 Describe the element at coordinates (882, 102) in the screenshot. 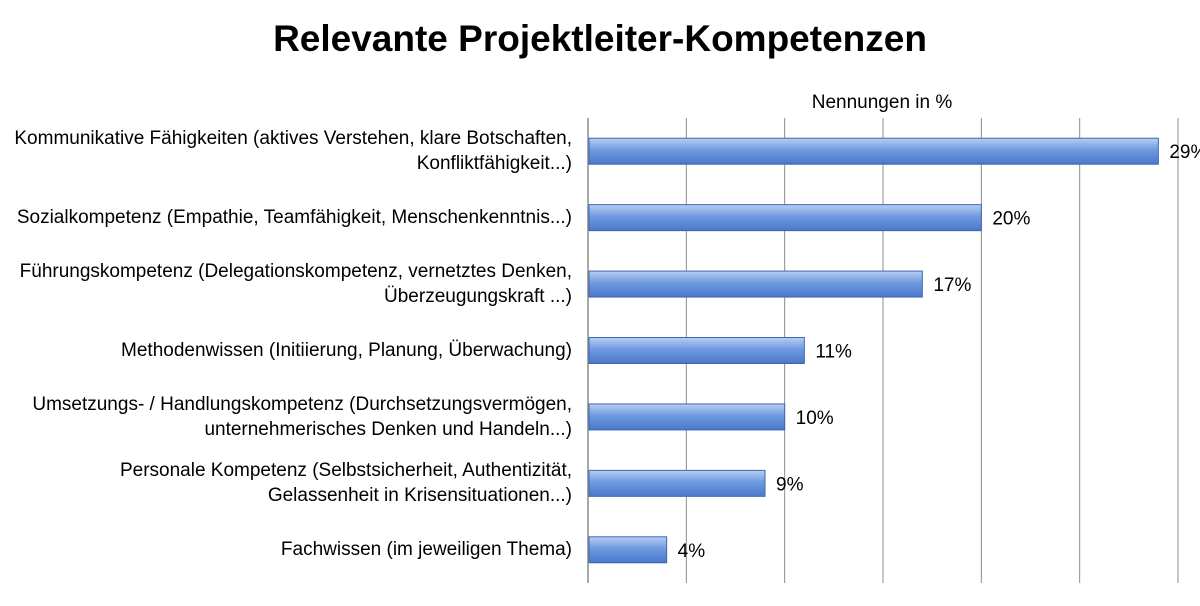

I see `x-axis-label: Nennungen in %` at that location.